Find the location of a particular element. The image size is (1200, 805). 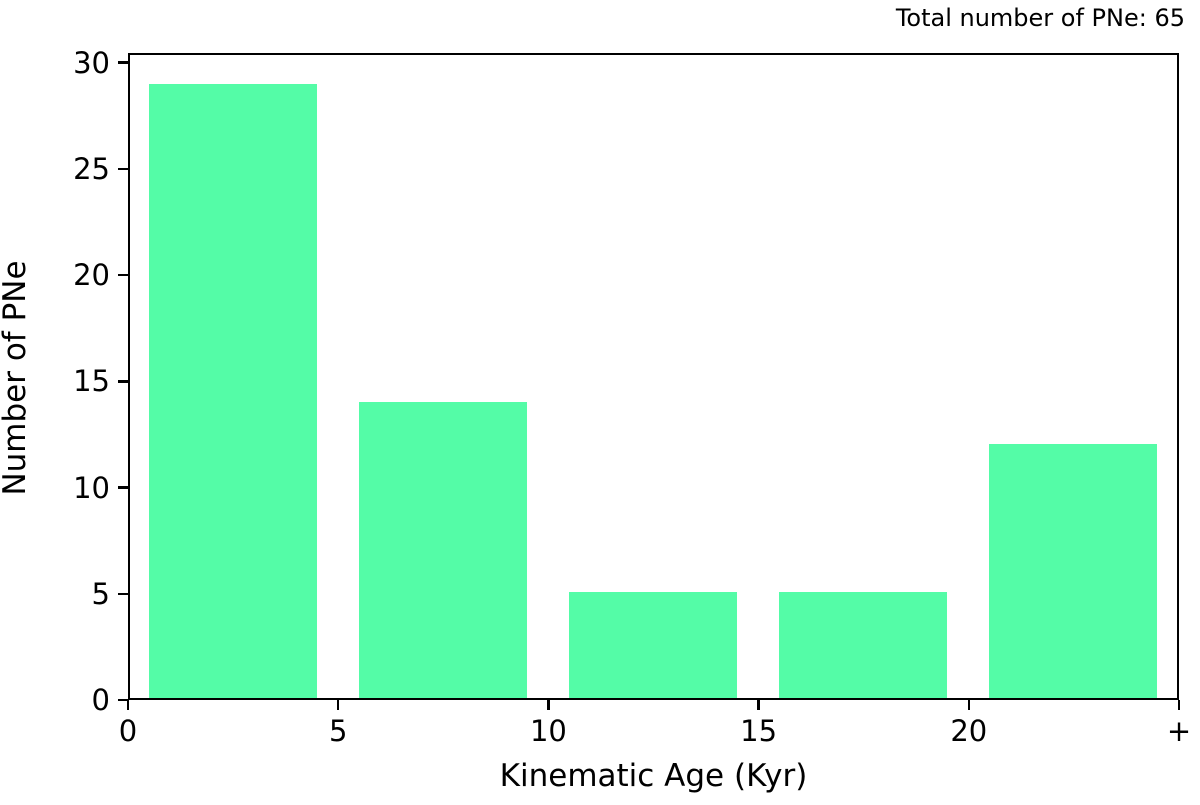

histogram-bar-20+ is located at coordinates (1073, 571).